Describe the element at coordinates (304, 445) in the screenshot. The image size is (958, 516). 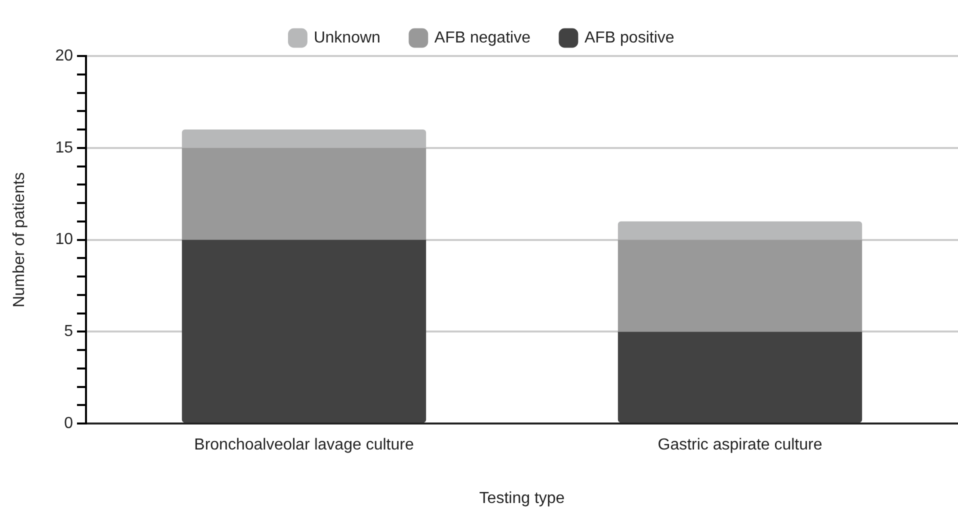
I see `x-tick-label: Bronchoalveolar lavage culture` at that location.